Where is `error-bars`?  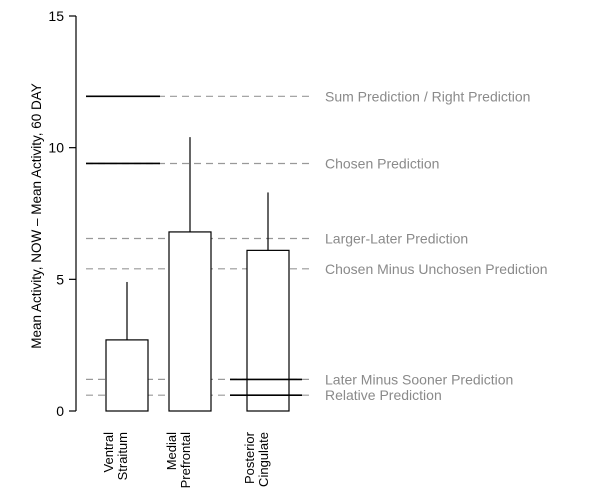 error-bars is located at coordinates (197, 238).